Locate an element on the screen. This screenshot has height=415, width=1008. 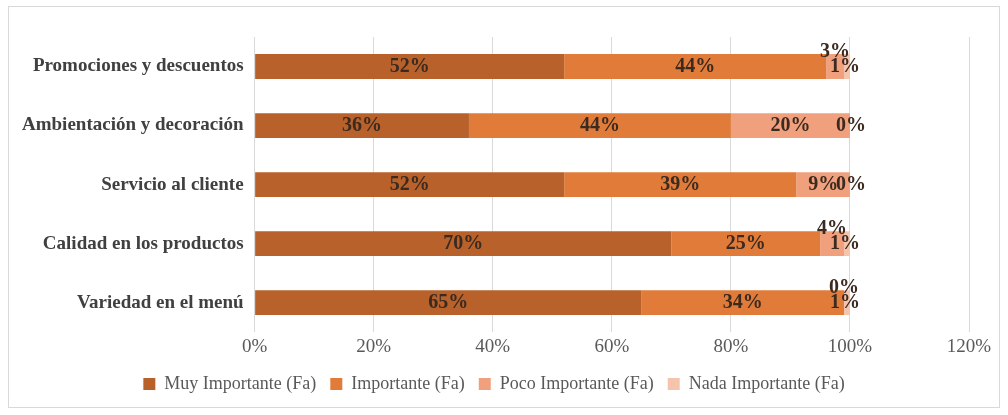
legend-label: Muy Importante (Fa) is located at coordinates (240, 383).